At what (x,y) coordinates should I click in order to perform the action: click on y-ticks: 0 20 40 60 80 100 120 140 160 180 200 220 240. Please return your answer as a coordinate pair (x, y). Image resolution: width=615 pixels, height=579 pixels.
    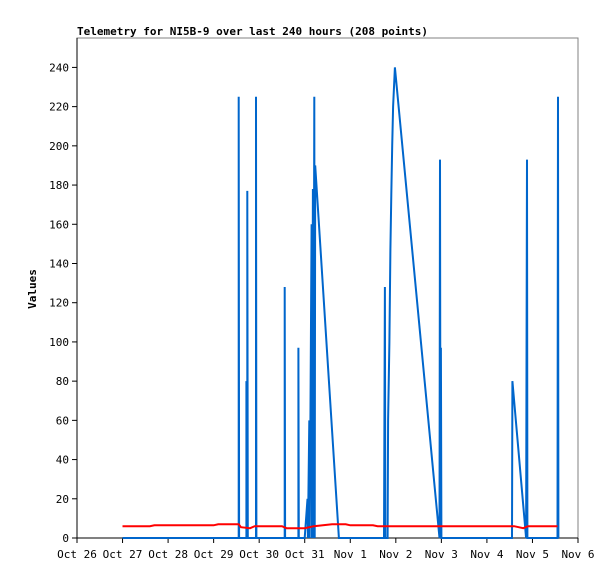
    Looking at the image, I should click on (63, 303).